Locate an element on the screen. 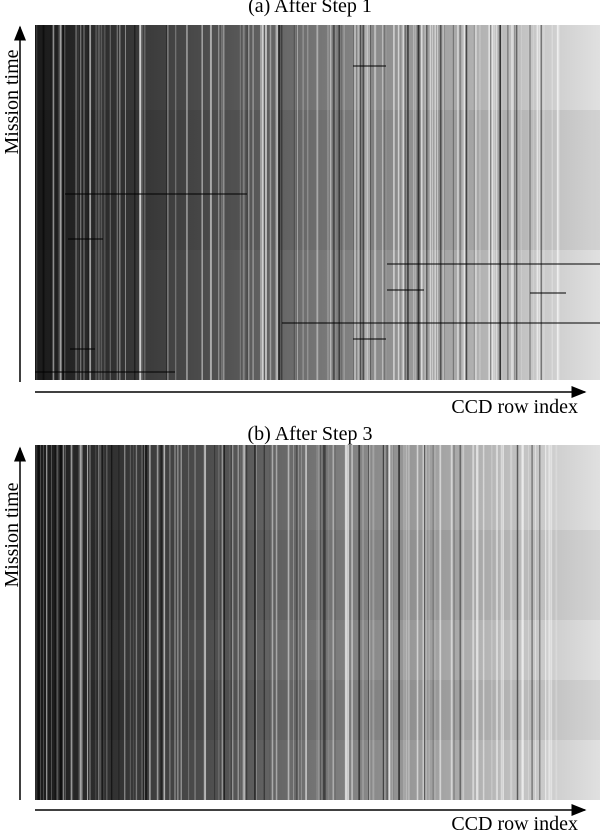 The height and width of the screenshot is (832, 600). panel-title: (b) After Step 3 is located at coordinates (310, 434).